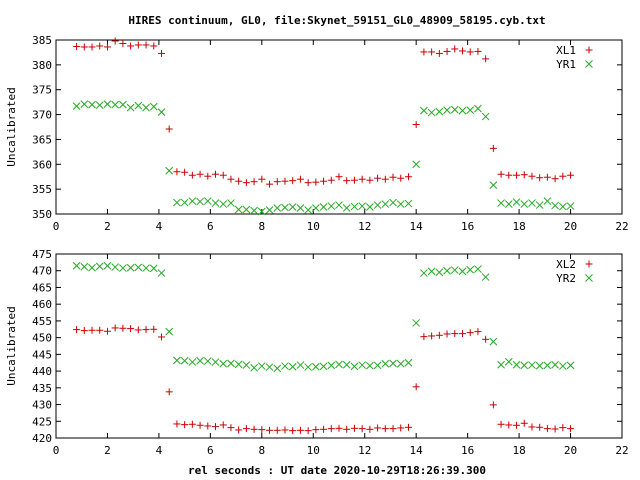 The height and width of the screenshot is (480, 640). Describe the element at coordinates (42, 214) in the screenshot. I see `y-tick-label: 350` at that location.